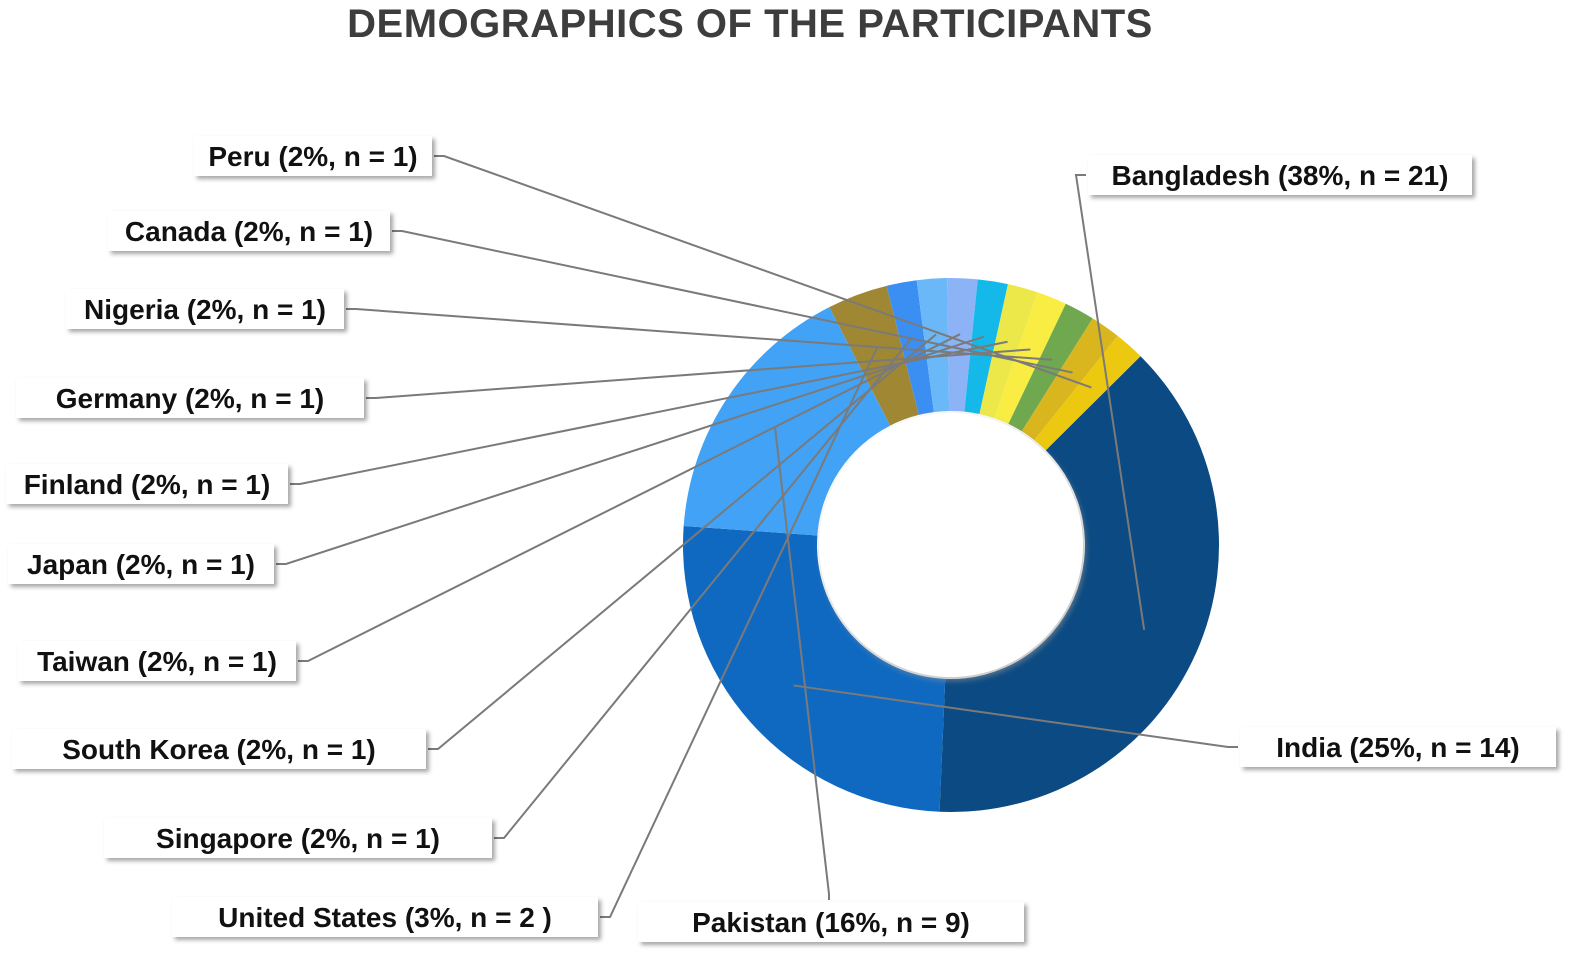 Image resolution: width=1587 pixels, height=974 pixels. What do you see at coordinates (649, 412) in the screenshot?
I see `leader-line-finland` at bounding box center [649, 412].